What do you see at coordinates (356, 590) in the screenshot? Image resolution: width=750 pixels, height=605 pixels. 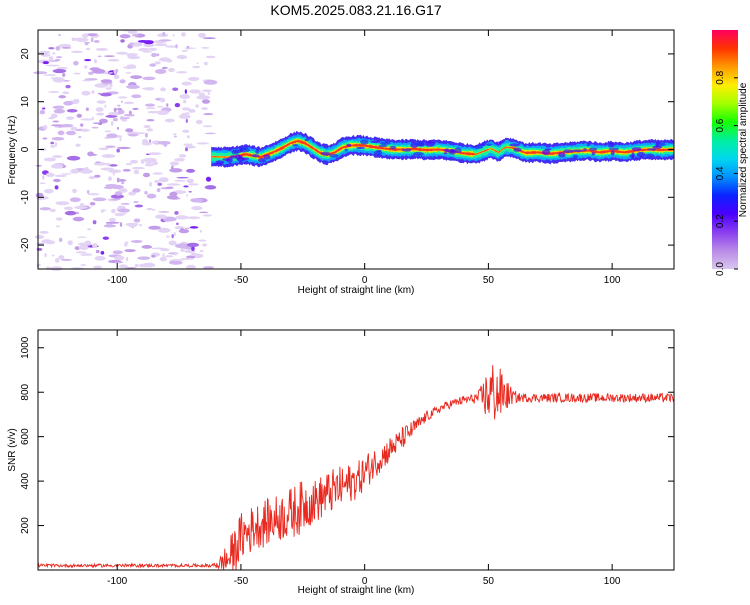 I see `snr-x-label: Height of straight line (km)` at bounding box center [356, 590].